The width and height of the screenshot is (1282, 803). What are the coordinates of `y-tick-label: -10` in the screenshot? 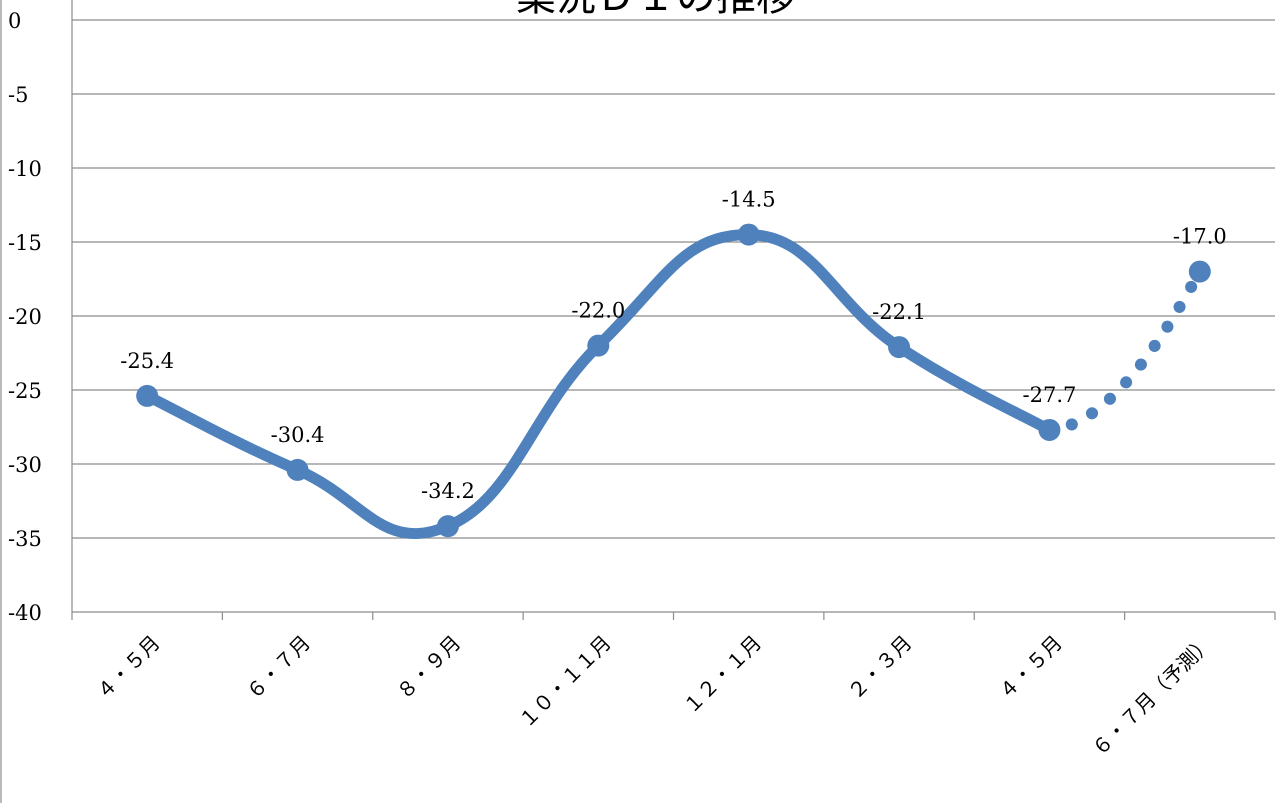 It's located at (25, 169).